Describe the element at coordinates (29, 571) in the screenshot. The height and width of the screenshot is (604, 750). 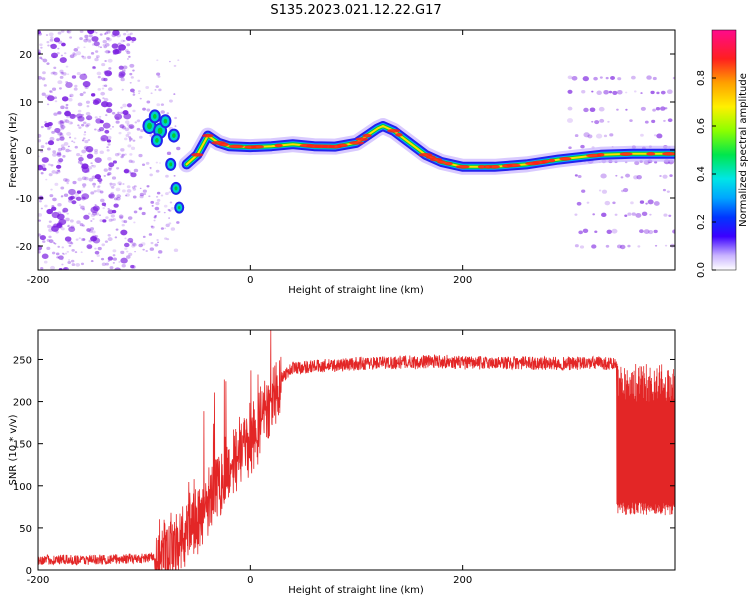
I see `snr-ytick-label: 0` at that location.